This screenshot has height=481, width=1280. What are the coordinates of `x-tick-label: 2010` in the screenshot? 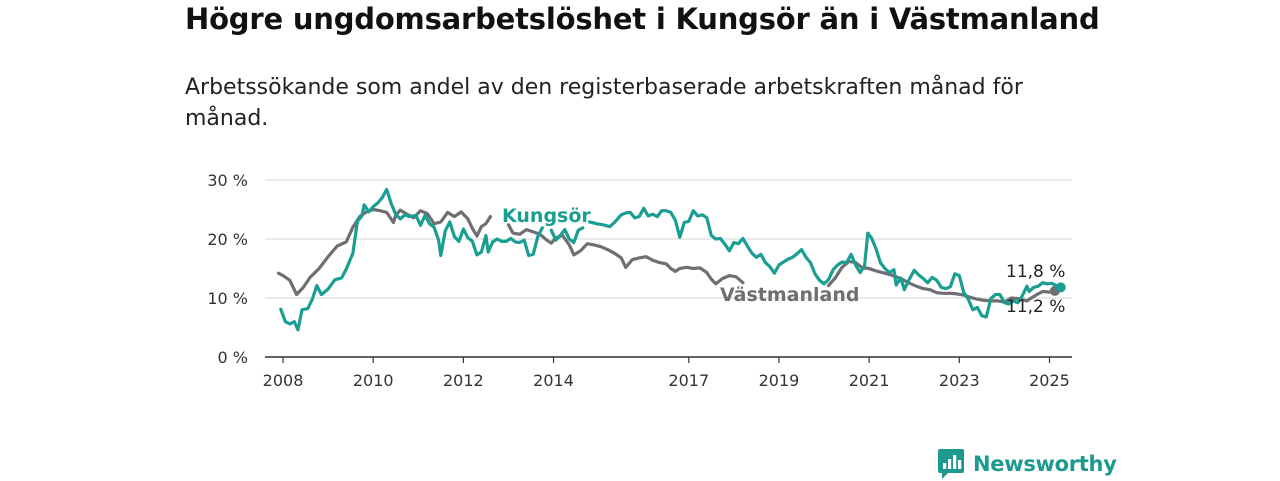 It's located at (373, 380).